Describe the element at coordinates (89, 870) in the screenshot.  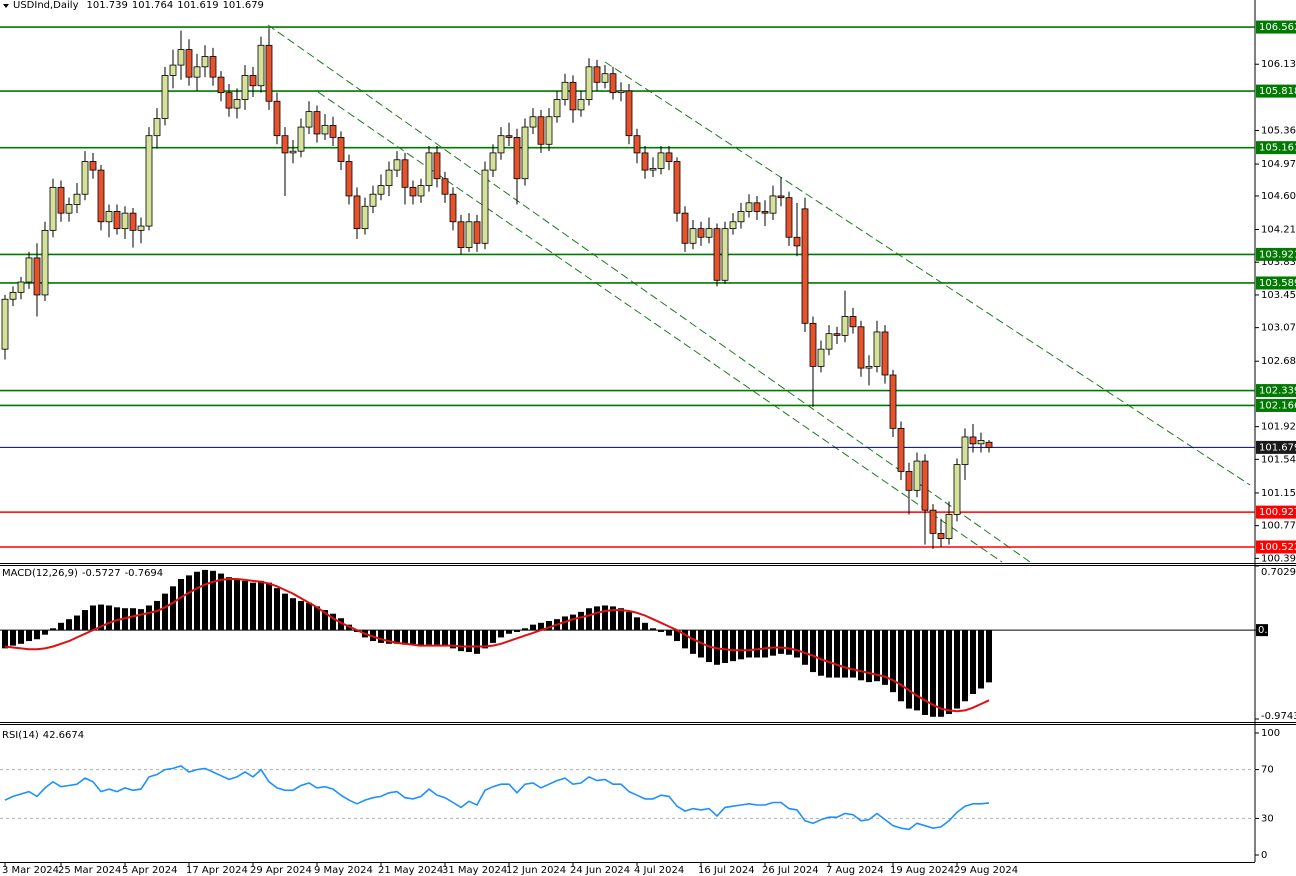
I see `x-tick-label: 25 Mar 2024` at that location.